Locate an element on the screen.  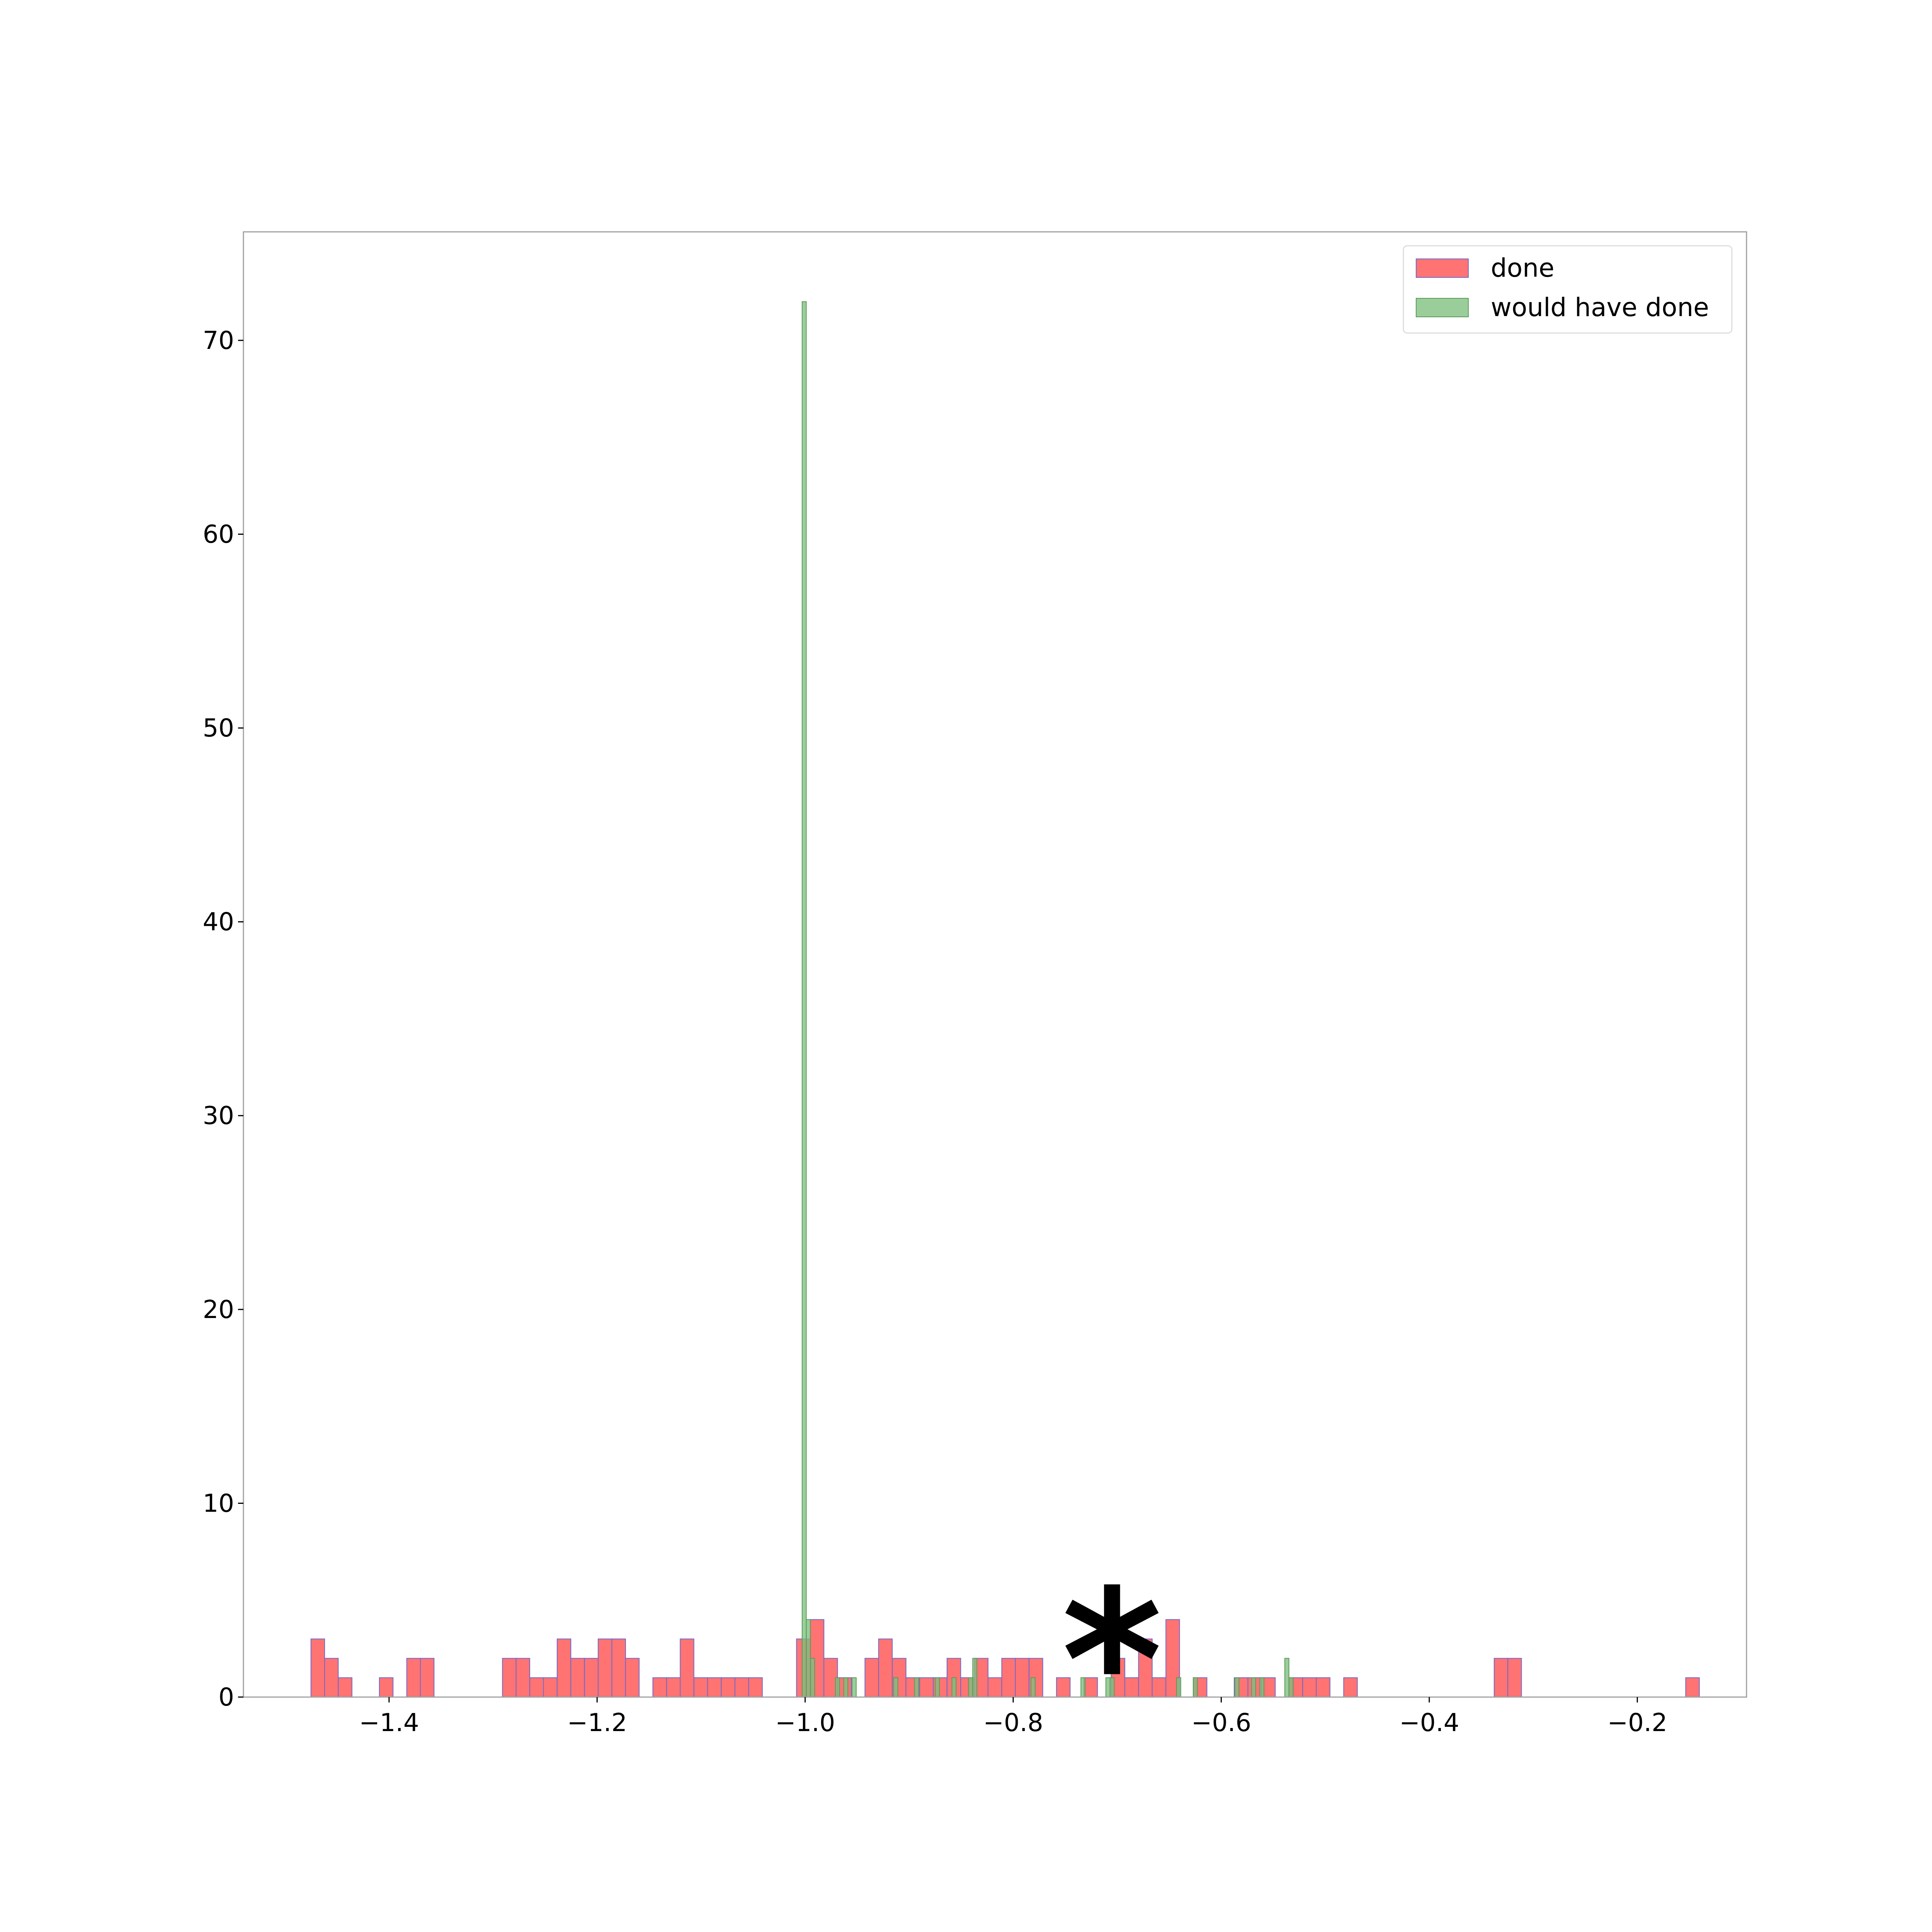
legend-label-would-have-done: would have done is located at coordinates (1600, 307).